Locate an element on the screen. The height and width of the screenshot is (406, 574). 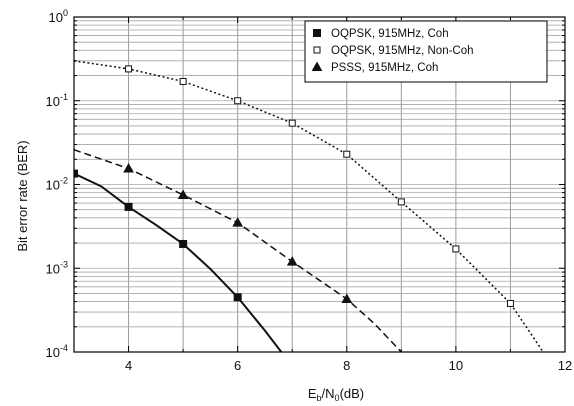
legend-box is located at coordinates (426, 51).